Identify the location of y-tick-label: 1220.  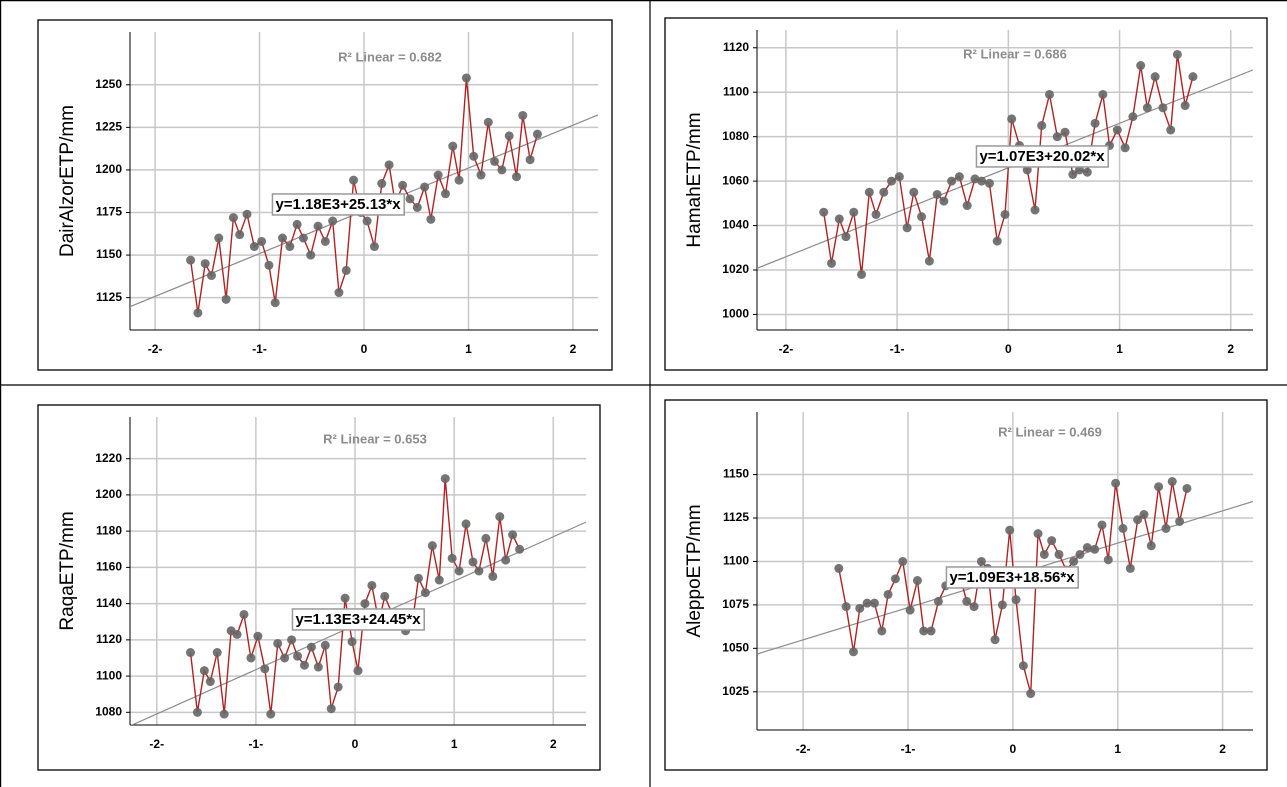
(108, 458).